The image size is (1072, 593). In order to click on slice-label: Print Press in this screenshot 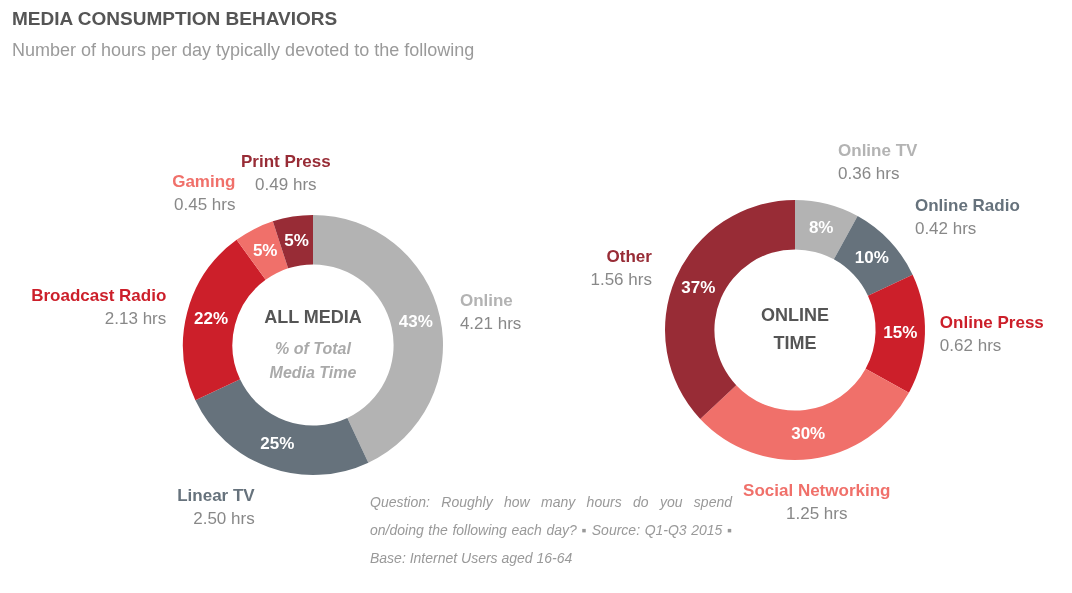, I will do `click(285, 162)`.